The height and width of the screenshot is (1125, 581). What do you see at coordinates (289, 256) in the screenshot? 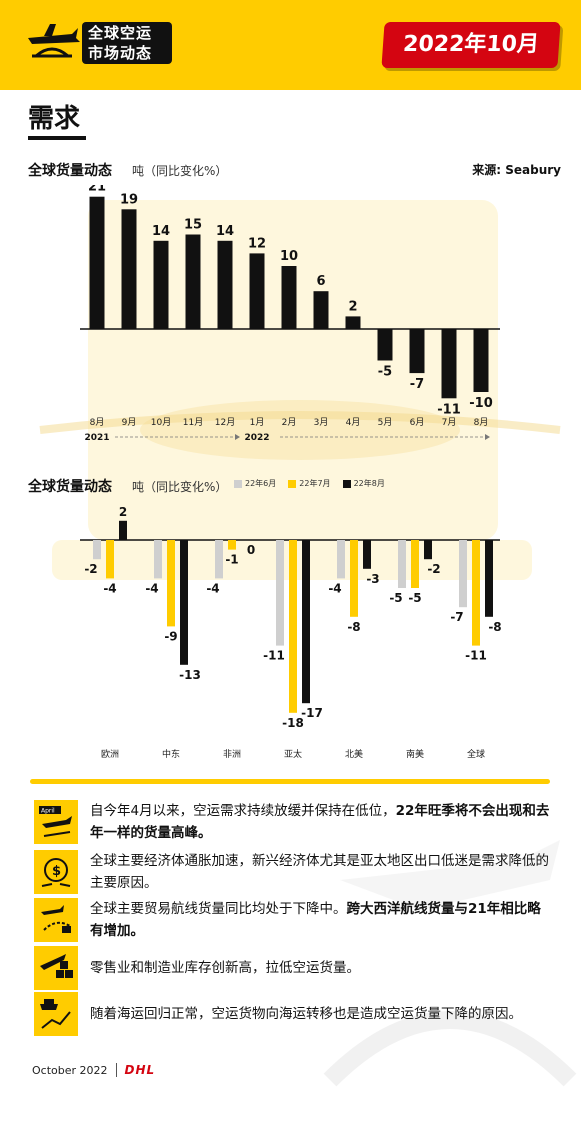
I see `data-label: 10` at bounding box center [289, 256].